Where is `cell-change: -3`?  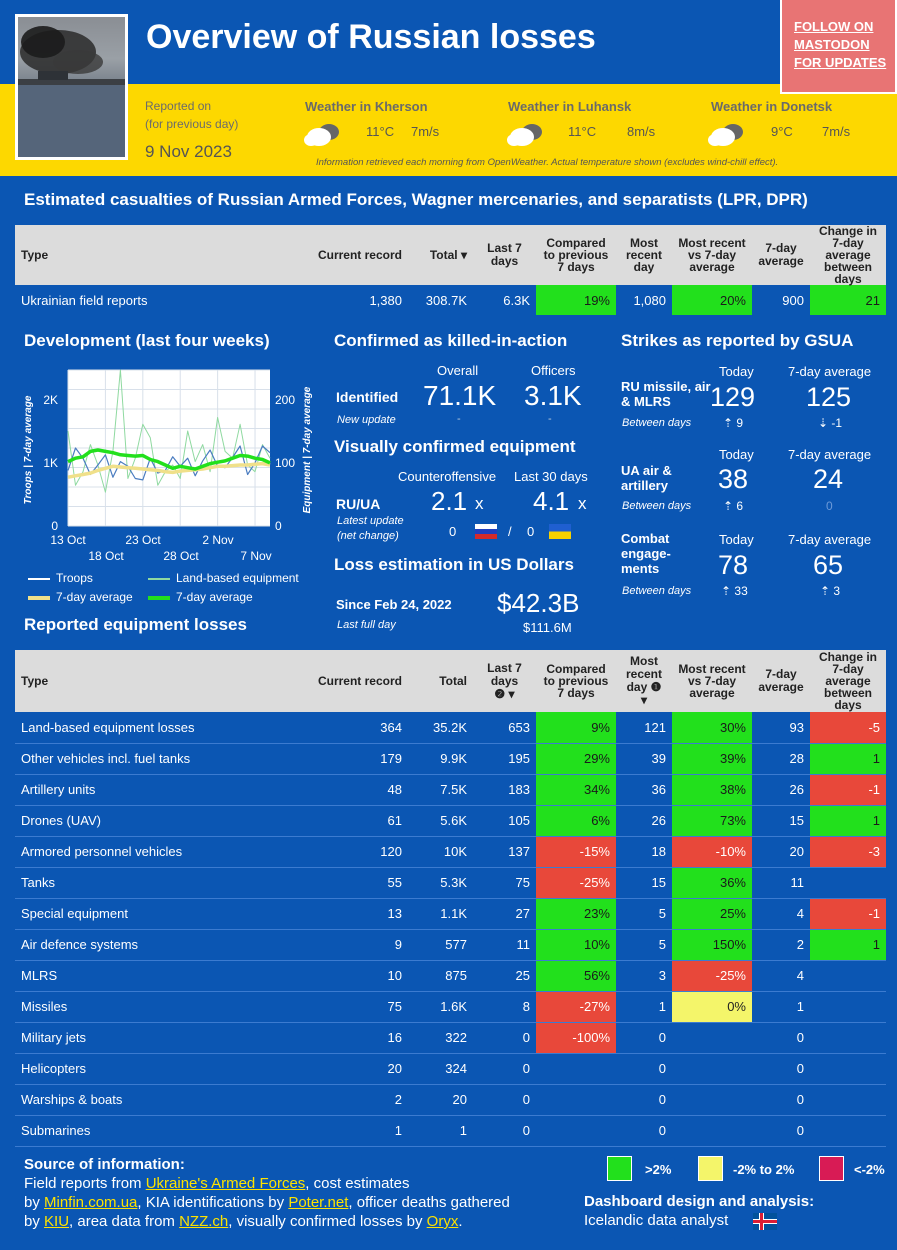 cell-change: -3 is located at coordinates (848, 852).